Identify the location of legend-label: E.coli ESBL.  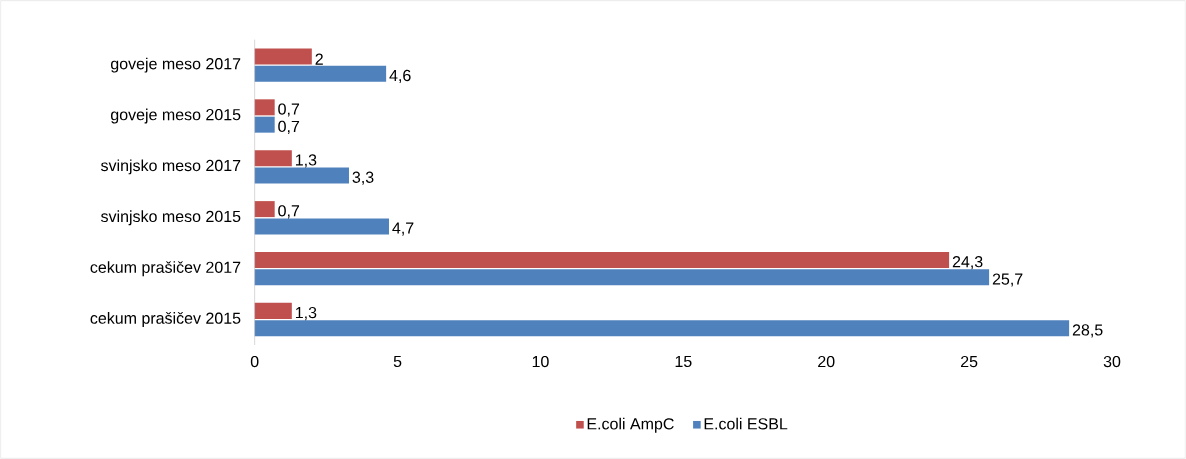
(746, 423).